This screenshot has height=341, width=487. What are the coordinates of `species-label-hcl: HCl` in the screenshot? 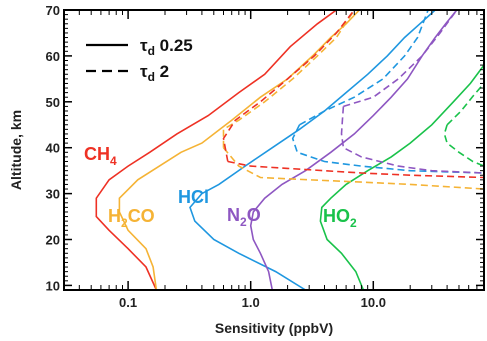 It's located at (193, 197).